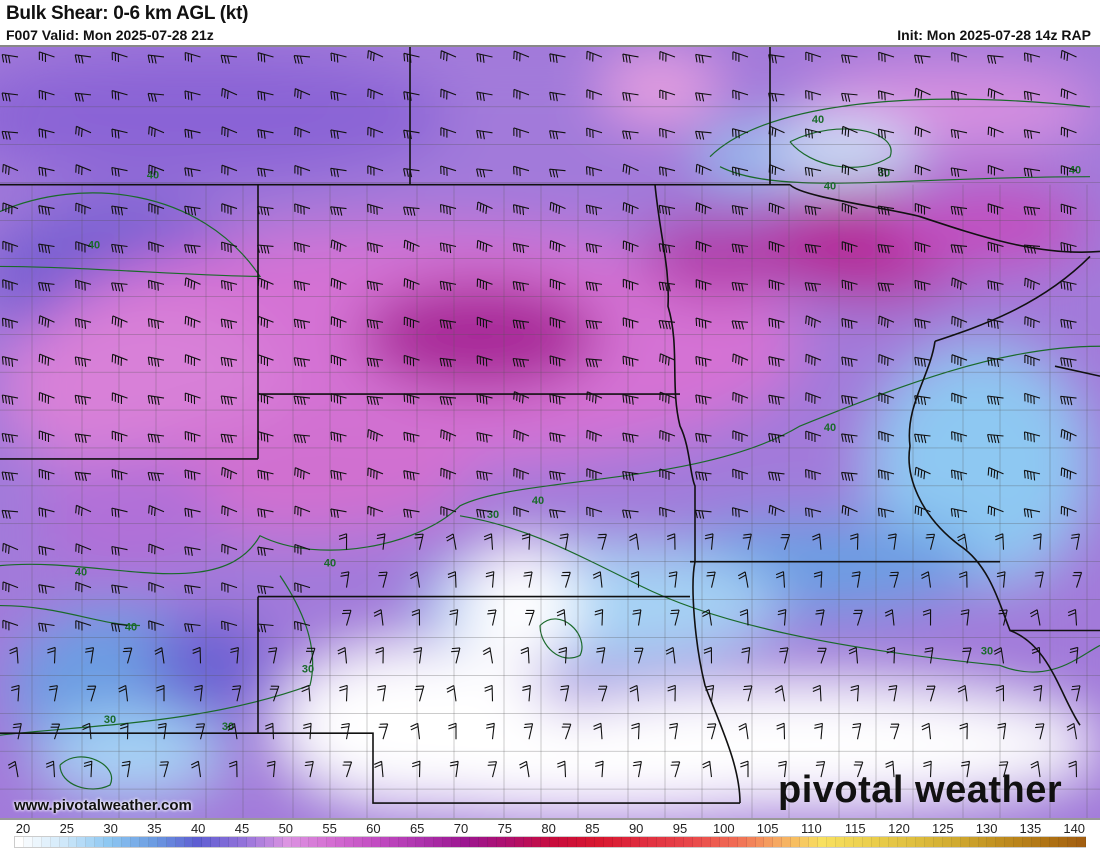 The width and height of the screenshot is (1100, 850). What do you see at coordinates (920, 790) in the screenshot?
I see `pivotal-weather-logo: pivotal weather` at bounding box center [920, 790].